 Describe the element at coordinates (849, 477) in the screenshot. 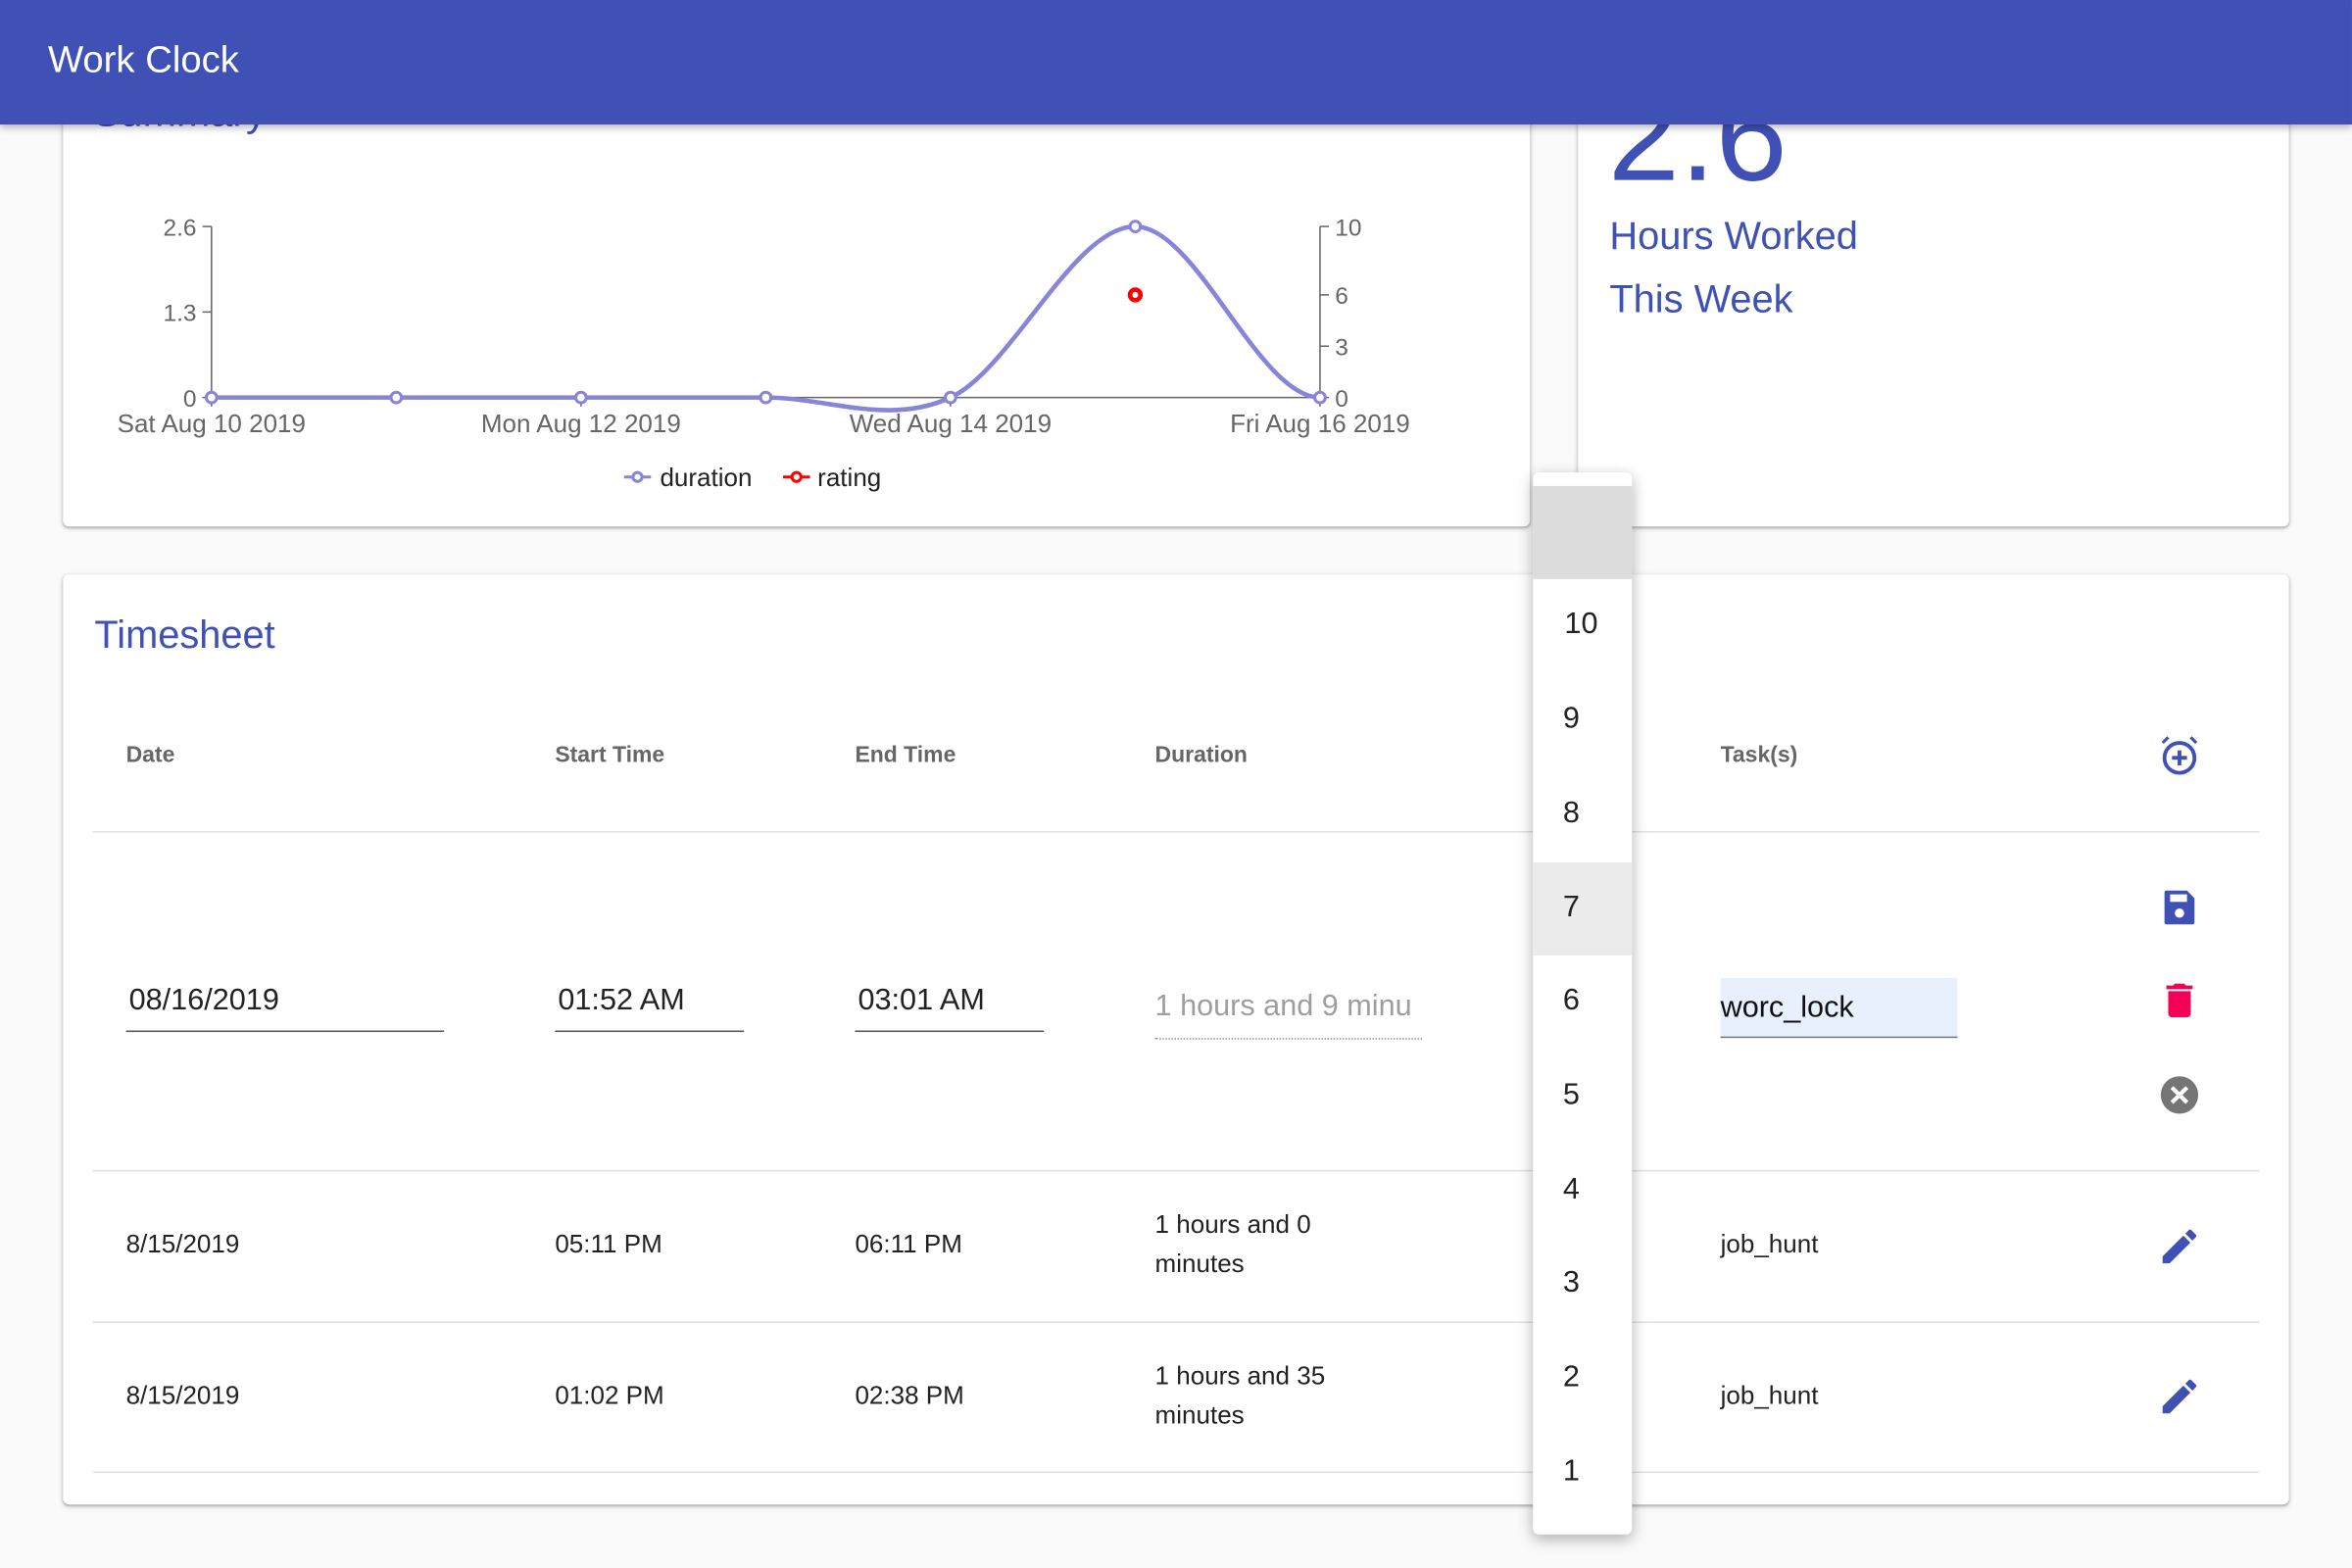

I see `legend-rating-label: rating` at that location.